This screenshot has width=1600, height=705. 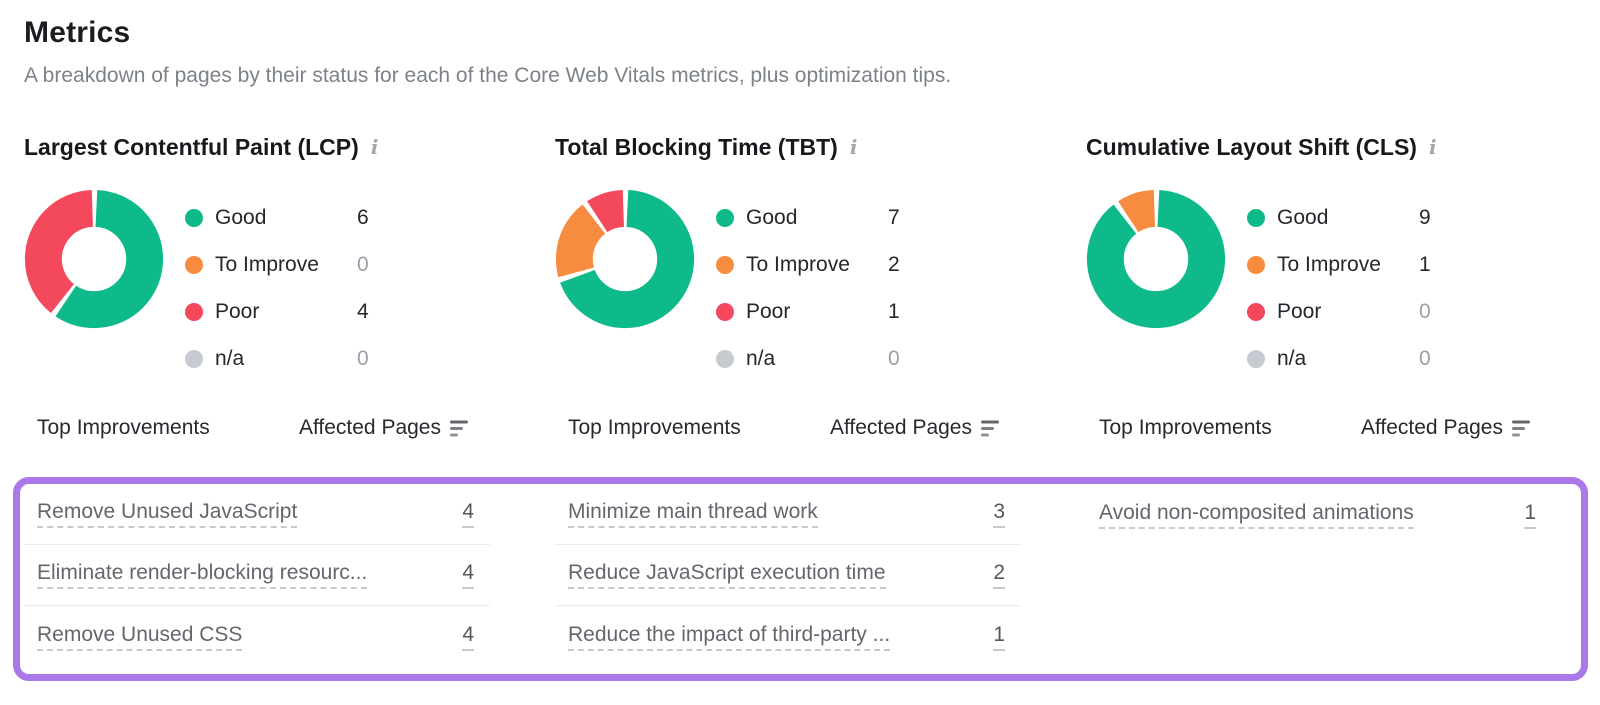 I want to click on legend-value: 4, so click(x=363, y=311).